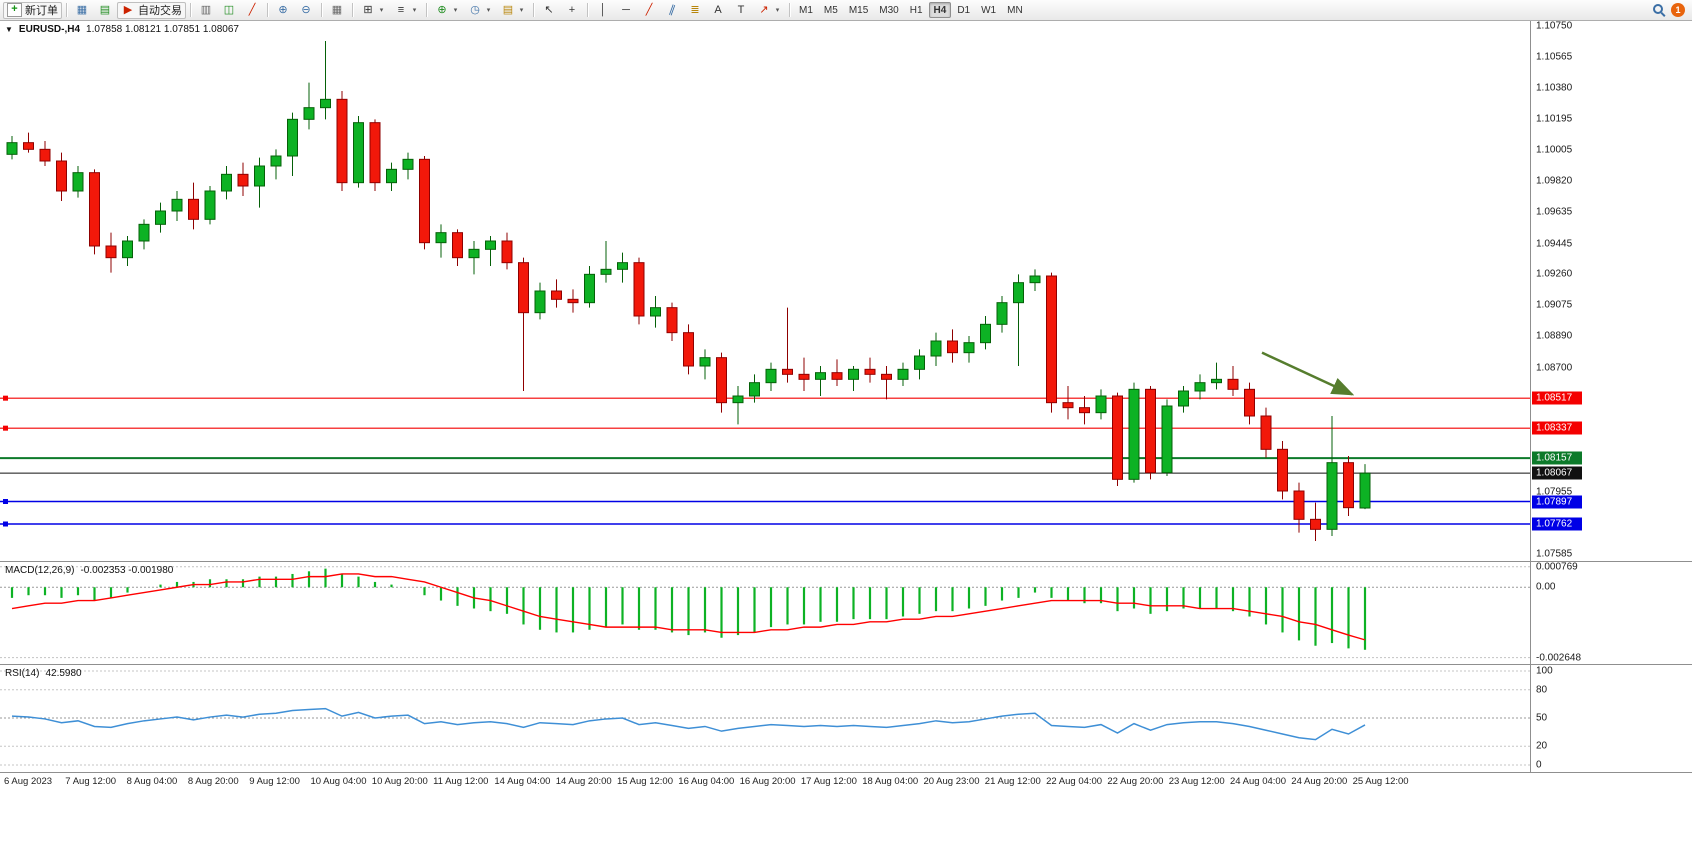  I want to click on zoom-in-button: ⊕, so click(283, 10).